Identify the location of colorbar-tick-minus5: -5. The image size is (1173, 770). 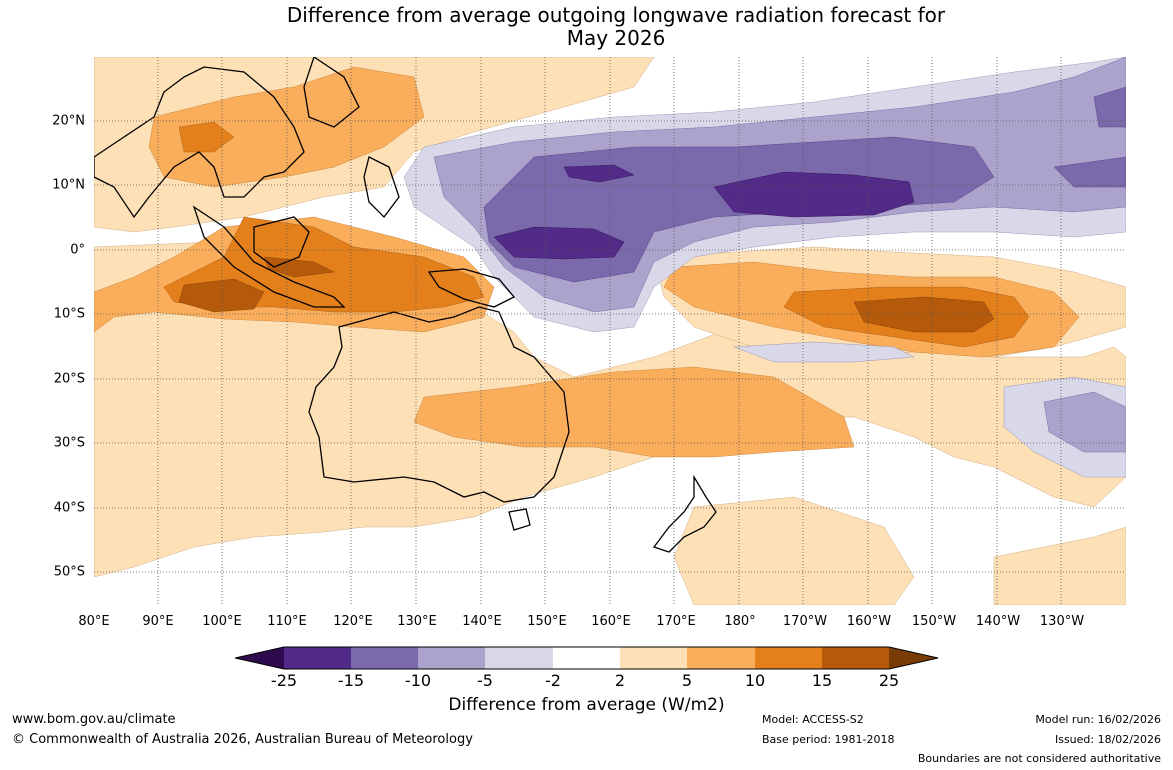
(485, 680).